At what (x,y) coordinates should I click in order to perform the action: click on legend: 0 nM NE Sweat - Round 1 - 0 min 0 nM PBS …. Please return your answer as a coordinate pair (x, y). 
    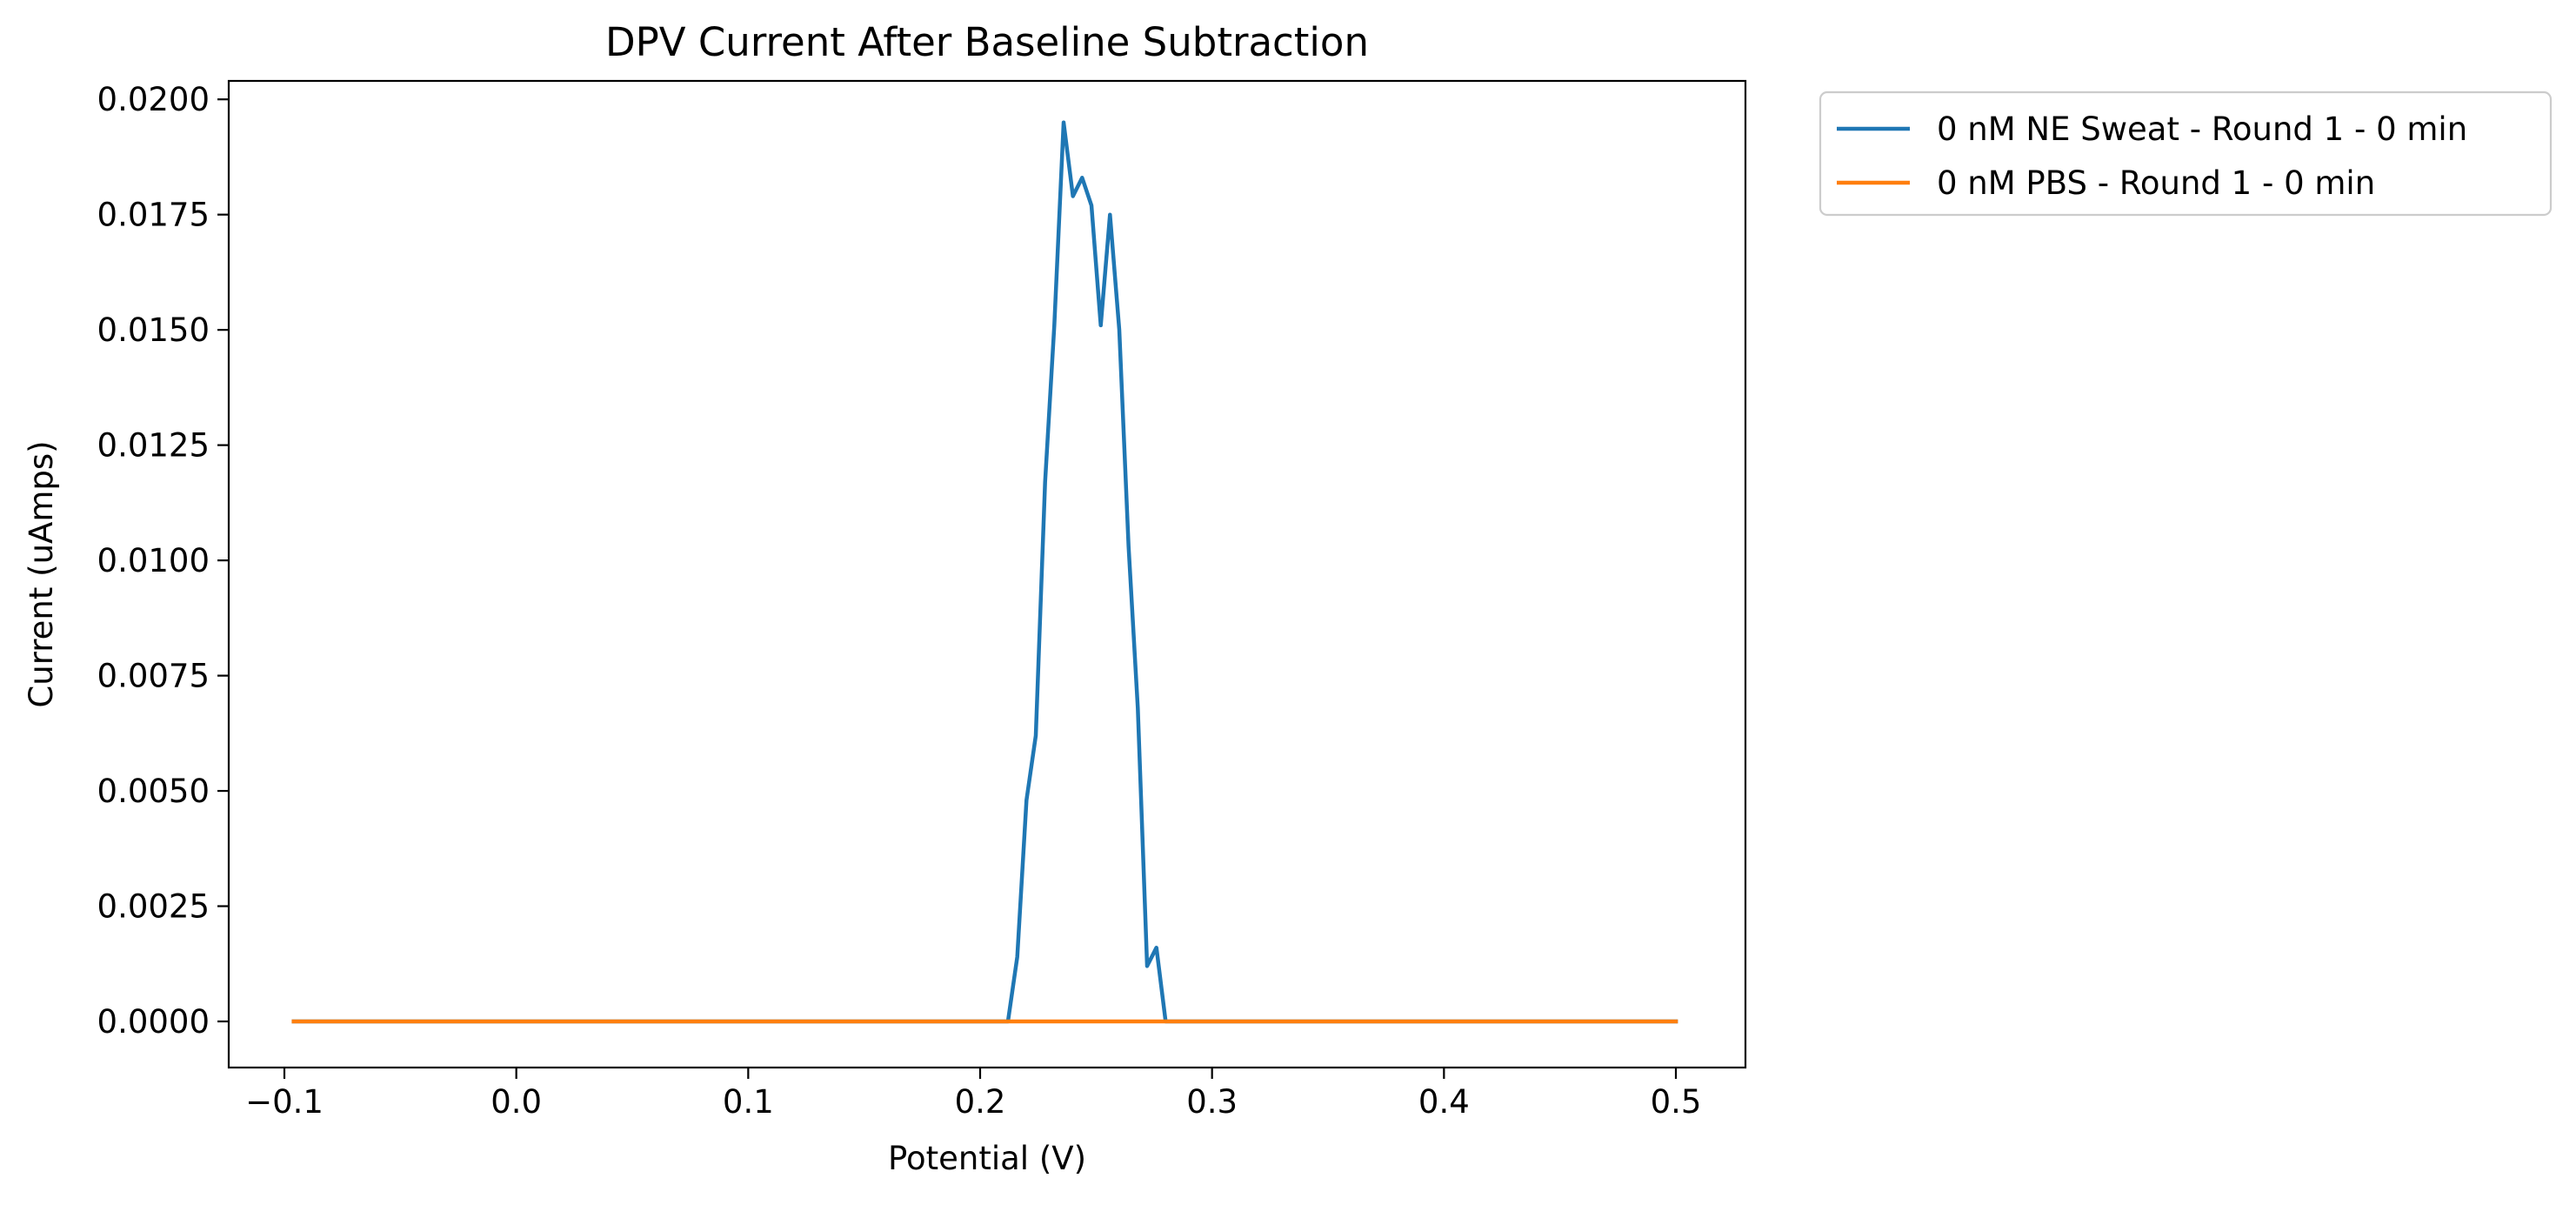
    Looking at the image, I should click on (2186, 153).